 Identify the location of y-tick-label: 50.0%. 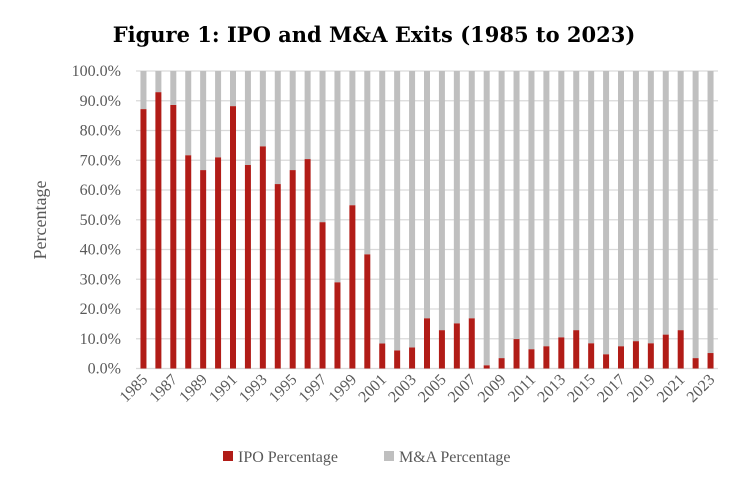
(100, 220).